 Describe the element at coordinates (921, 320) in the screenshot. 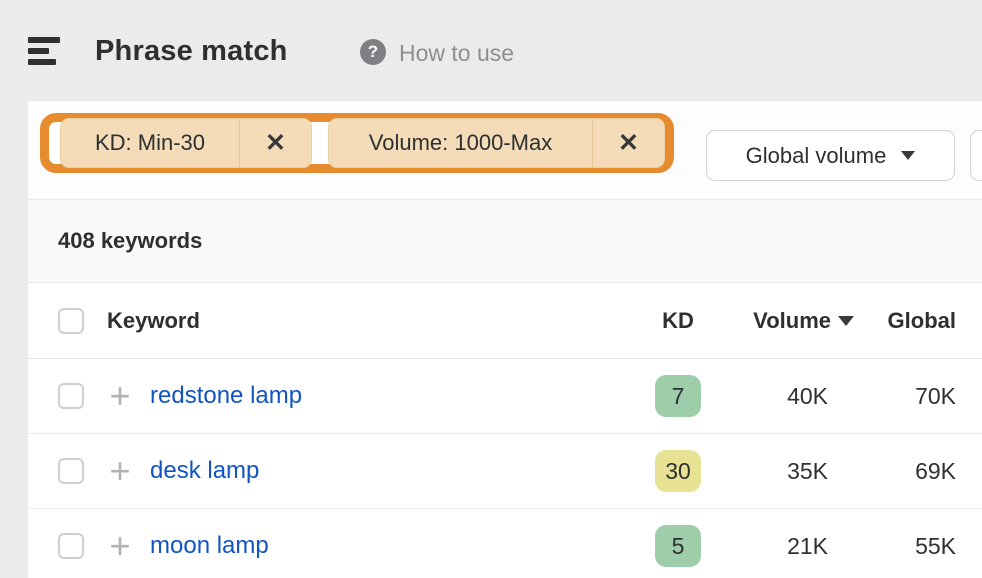

I see `column-header-global: Global` at that location.